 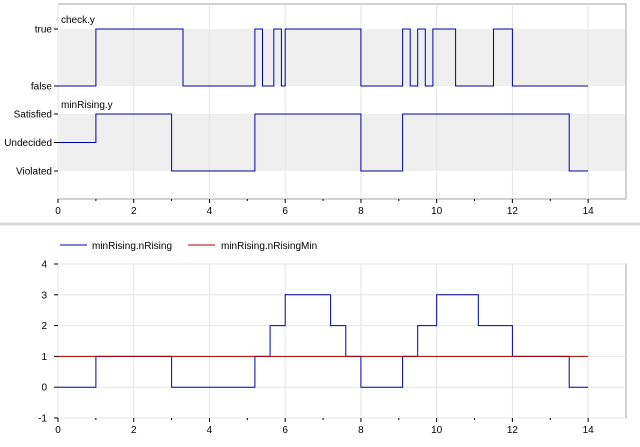 What do you see at coordinates (58, 430) in the screenshot?
I see `bottom-x-tick-label: 0` at bounding box center [58, 430].